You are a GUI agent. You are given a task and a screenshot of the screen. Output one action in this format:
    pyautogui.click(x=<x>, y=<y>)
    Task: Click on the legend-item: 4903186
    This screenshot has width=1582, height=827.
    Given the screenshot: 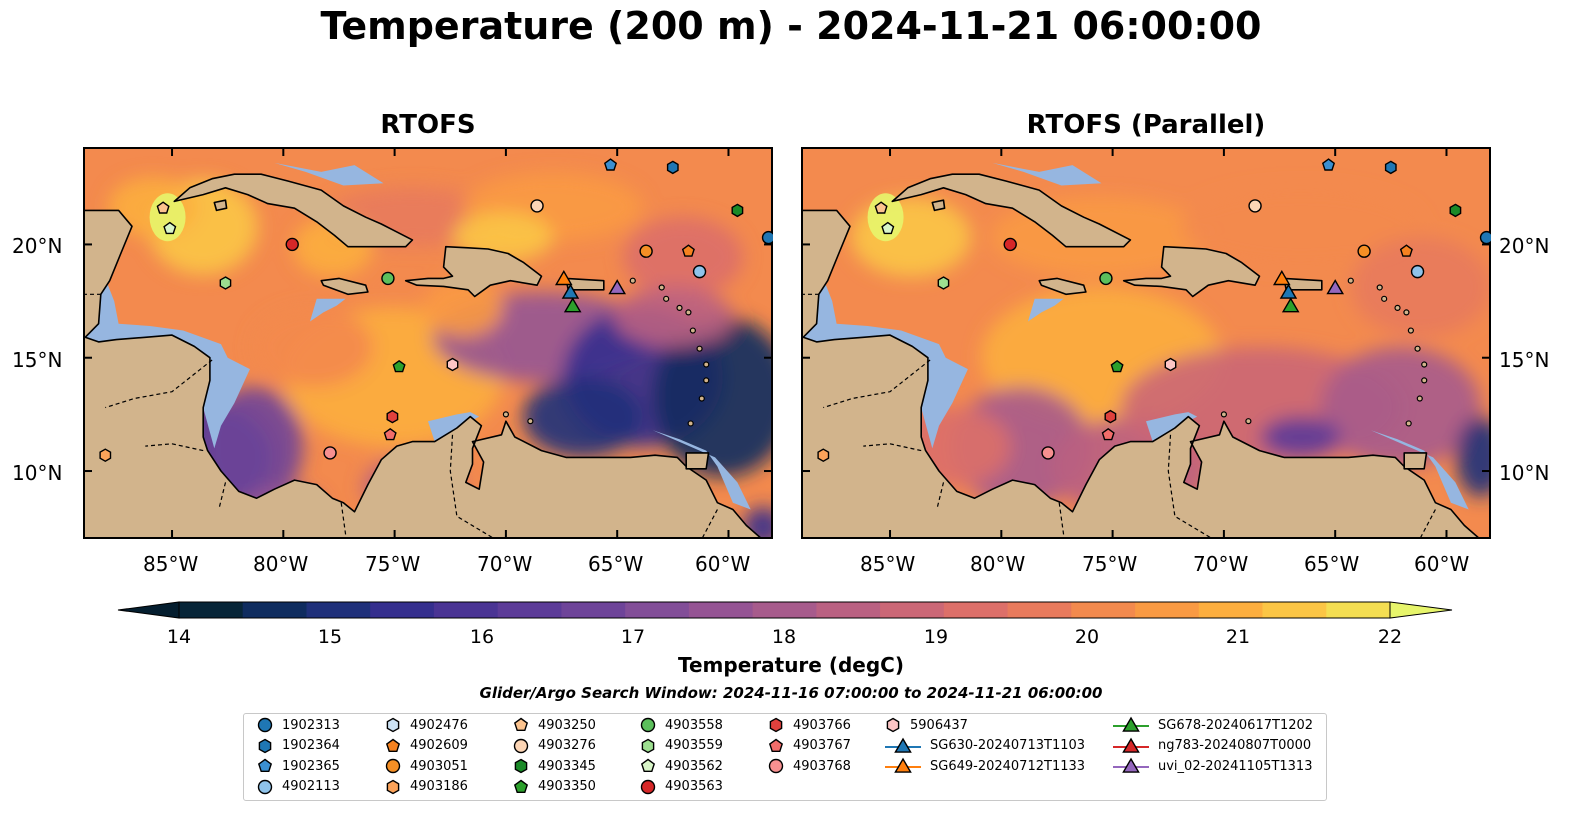 What is the action you would take?
    pyautogui.click(x=426, y=787)
    